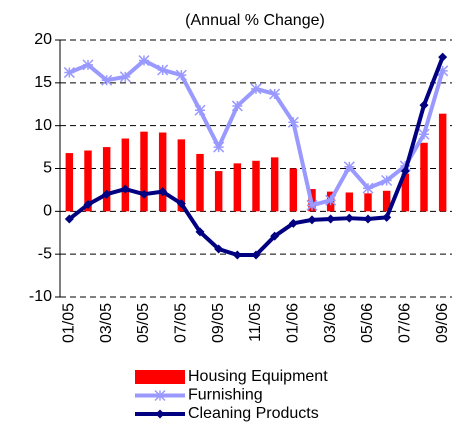 This screenshot has height=424, width=452. Describe the element at coordinates (45, 253) in the screenshot. I see `y-tick-label: -5` at that location.